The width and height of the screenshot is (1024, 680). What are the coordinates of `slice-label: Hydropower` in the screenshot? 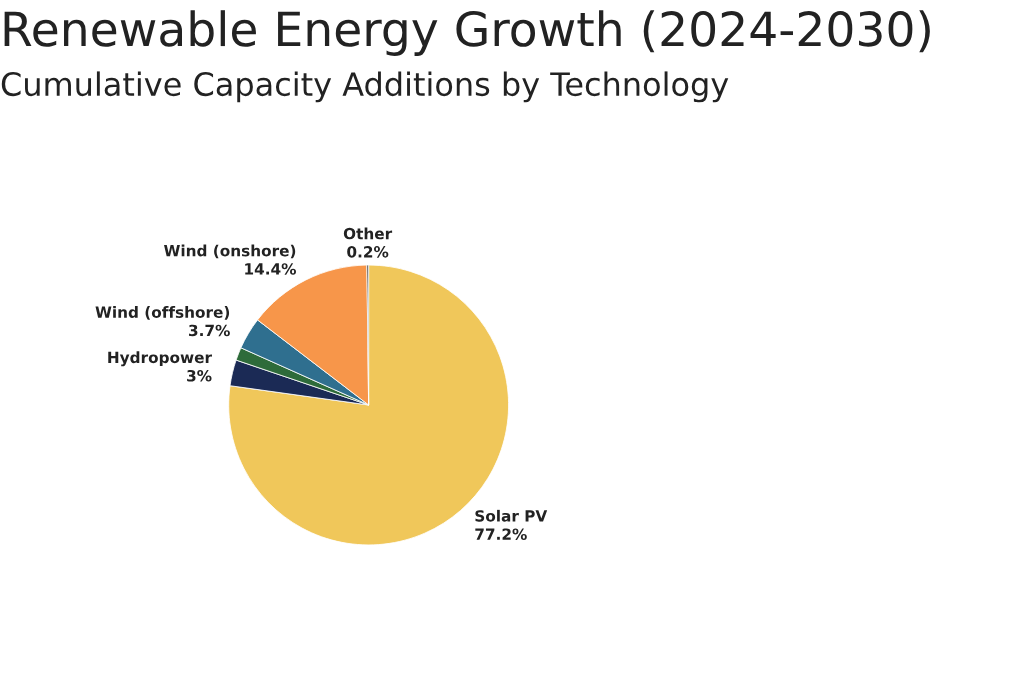 It's located at (160, 359).